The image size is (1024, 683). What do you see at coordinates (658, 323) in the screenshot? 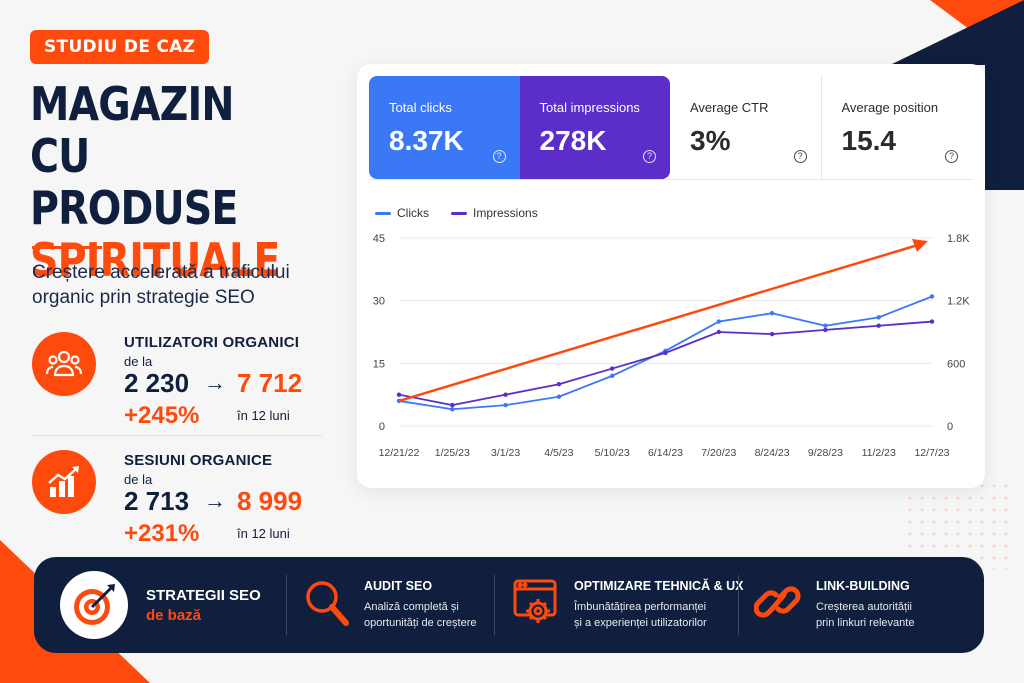
I see `trend-arrow-line` at bounding box center [658, 323].